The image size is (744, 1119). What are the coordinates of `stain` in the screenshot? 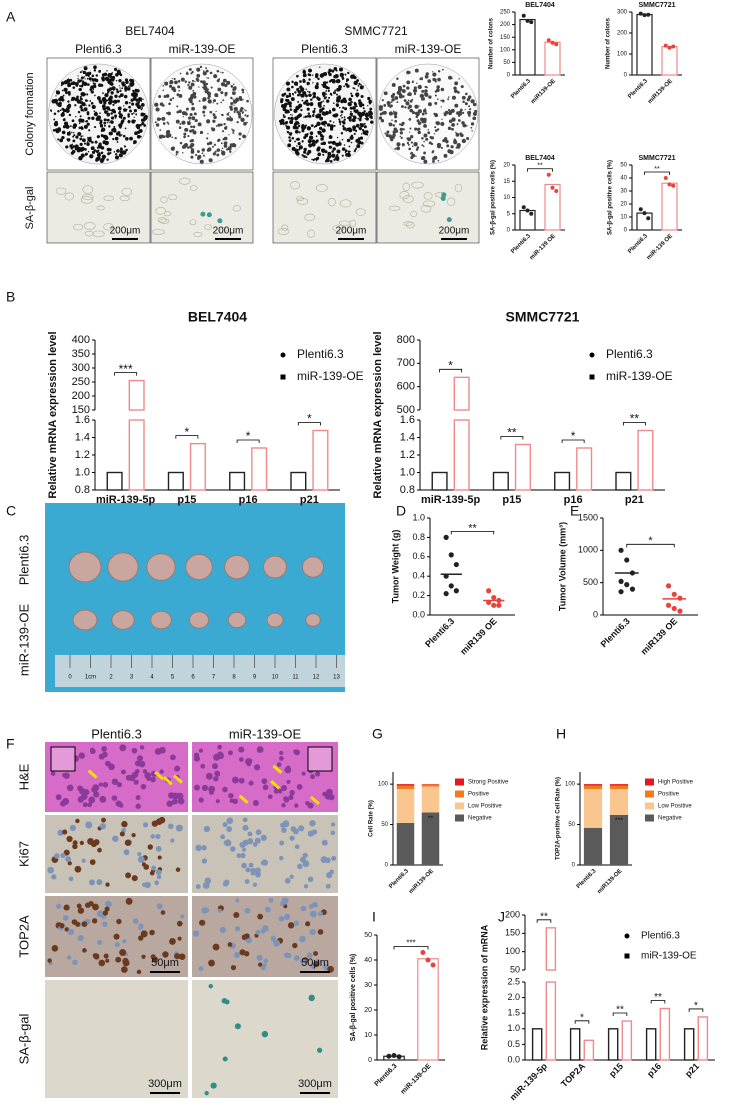 It's located at (220, 221).